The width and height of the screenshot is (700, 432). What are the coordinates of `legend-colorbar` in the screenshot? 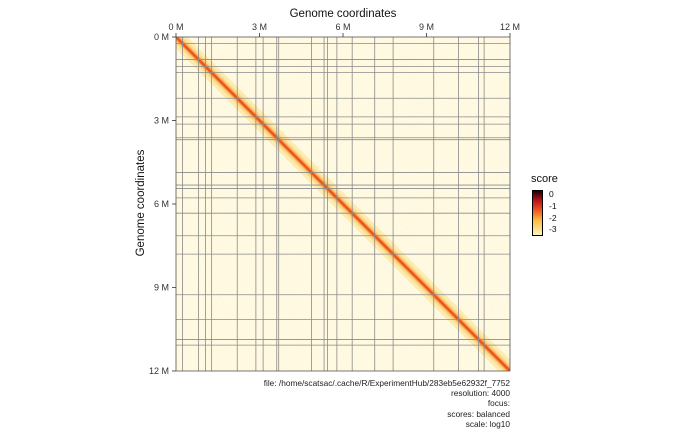 It's located at (537, 213).